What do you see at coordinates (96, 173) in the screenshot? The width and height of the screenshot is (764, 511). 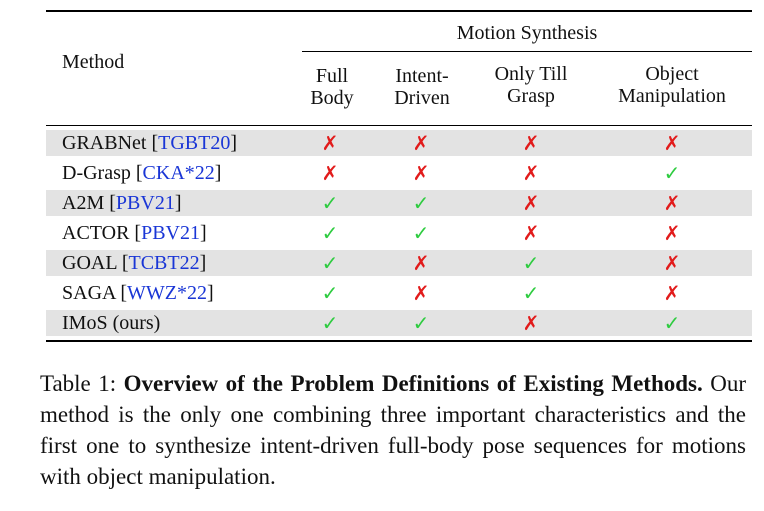 I see `method-name: D-Grasp` at bounding box center [96, 173].